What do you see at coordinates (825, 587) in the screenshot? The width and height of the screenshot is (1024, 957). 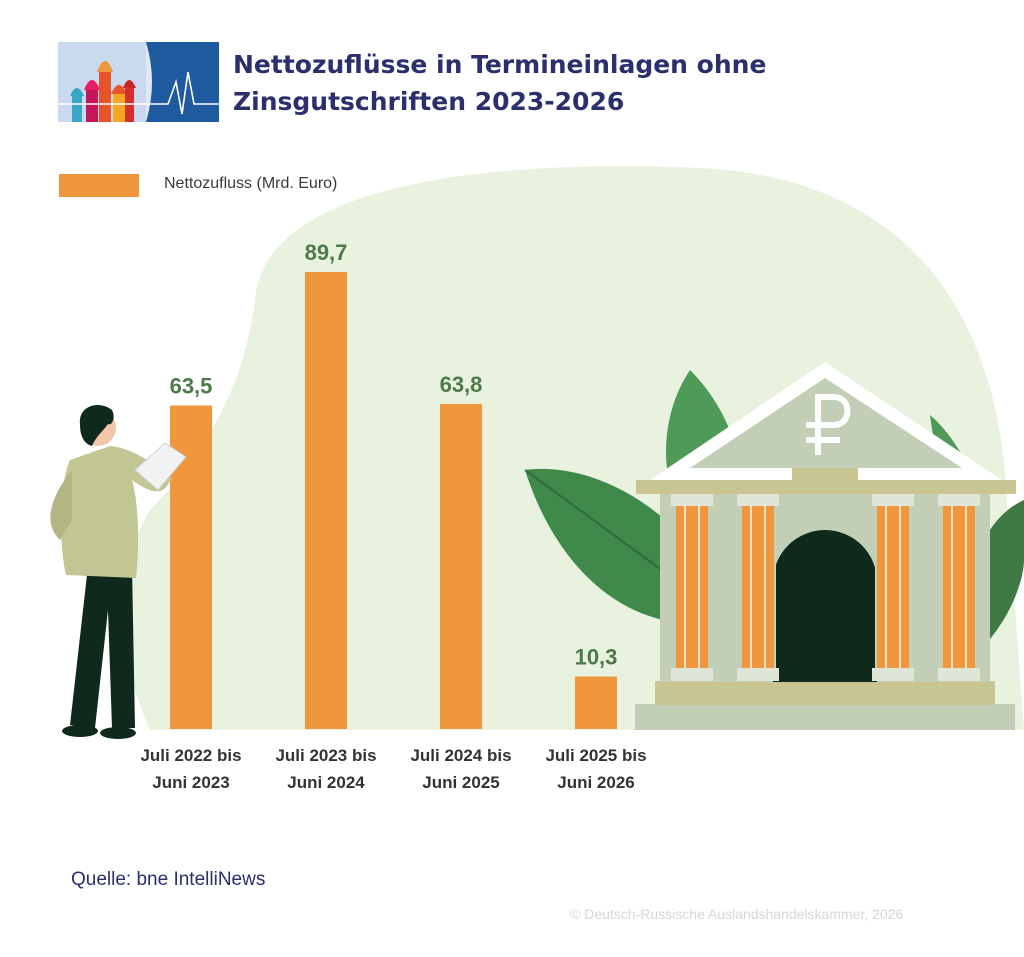 I see `columns` at bounding box center [825, 587].